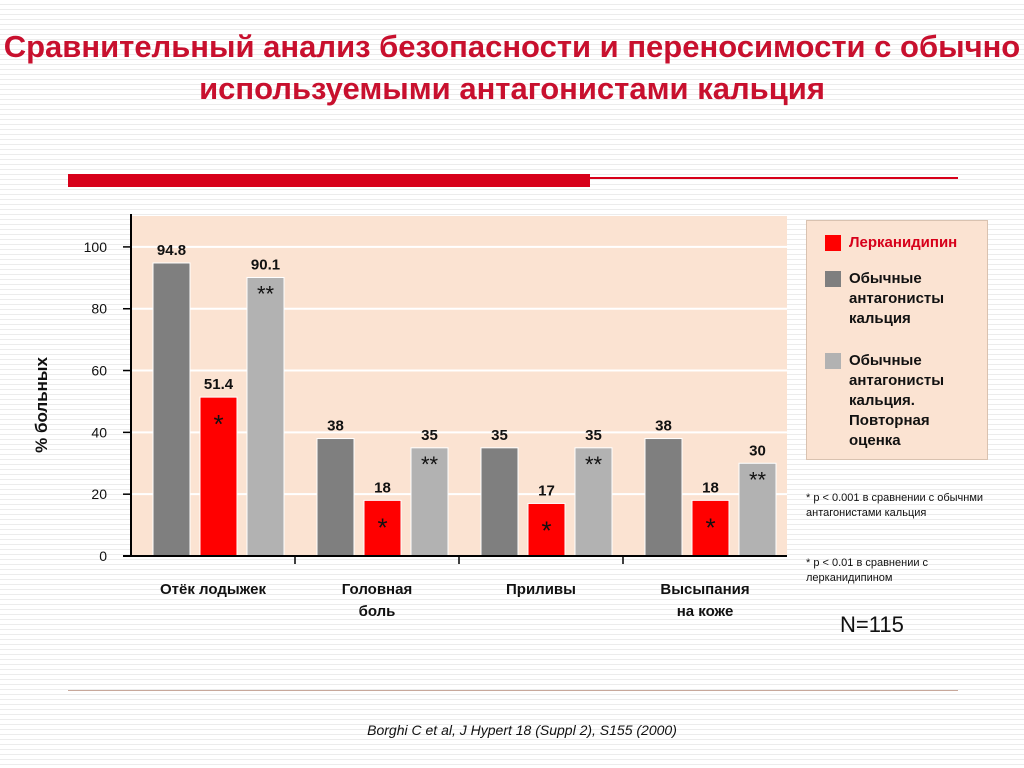  I want to click on legend-label: Лерканидипин, so click(903, 242).